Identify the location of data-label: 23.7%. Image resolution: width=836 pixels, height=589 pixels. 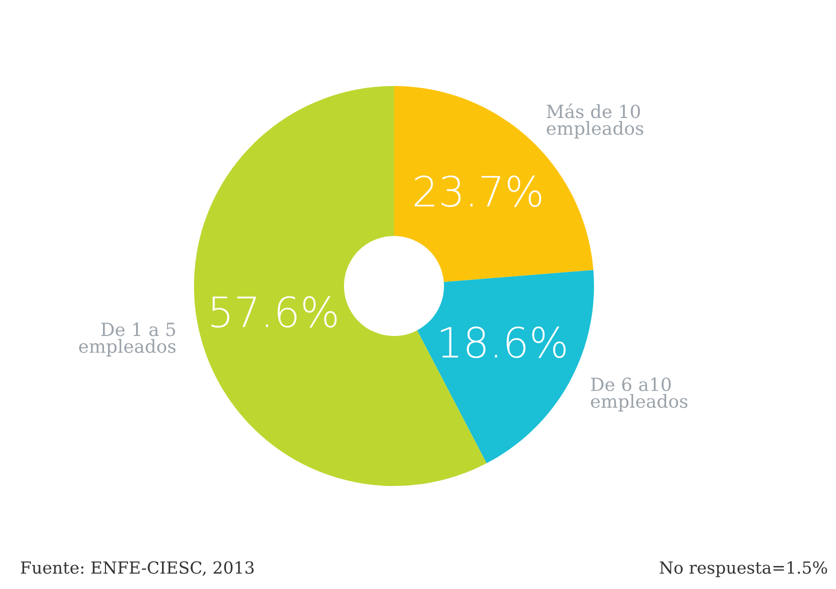
(478, 191).